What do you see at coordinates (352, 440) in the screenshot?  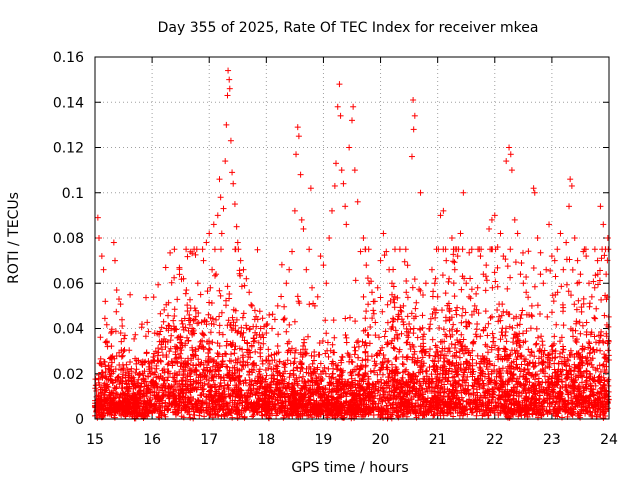 I see `x-tick-labels: 15 16 17 18 19 20 21 22 23 24` at bounding box center [352, 440].